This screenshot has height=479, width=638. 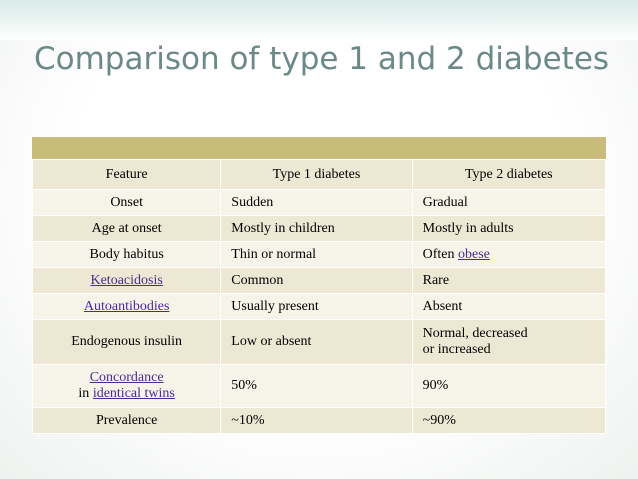 I want to click on table-row: Autoantibodies Usually present Absent, so click(x=319, y=306).